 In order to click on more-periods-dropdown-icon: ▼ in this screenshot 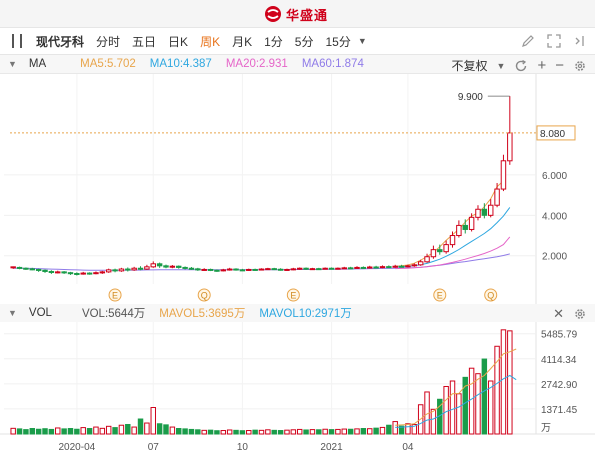, I will do `click(362, 41)`.